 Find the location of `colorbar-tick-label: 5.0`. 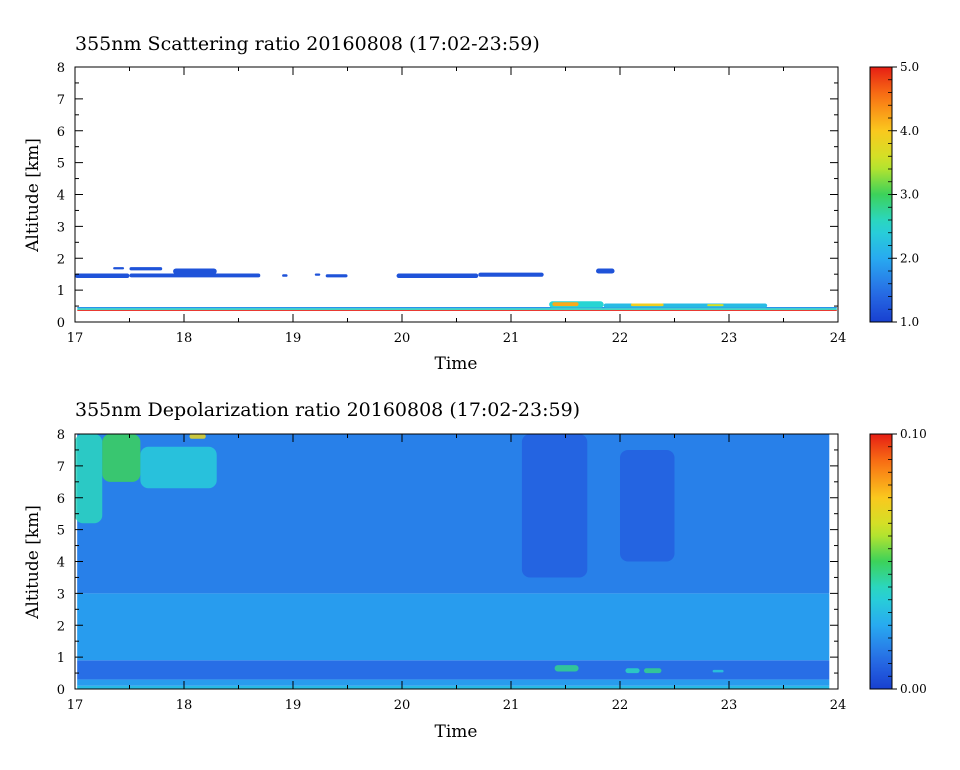

colorbar-tick-label: 5.0 is located at coordinates (909, 67).